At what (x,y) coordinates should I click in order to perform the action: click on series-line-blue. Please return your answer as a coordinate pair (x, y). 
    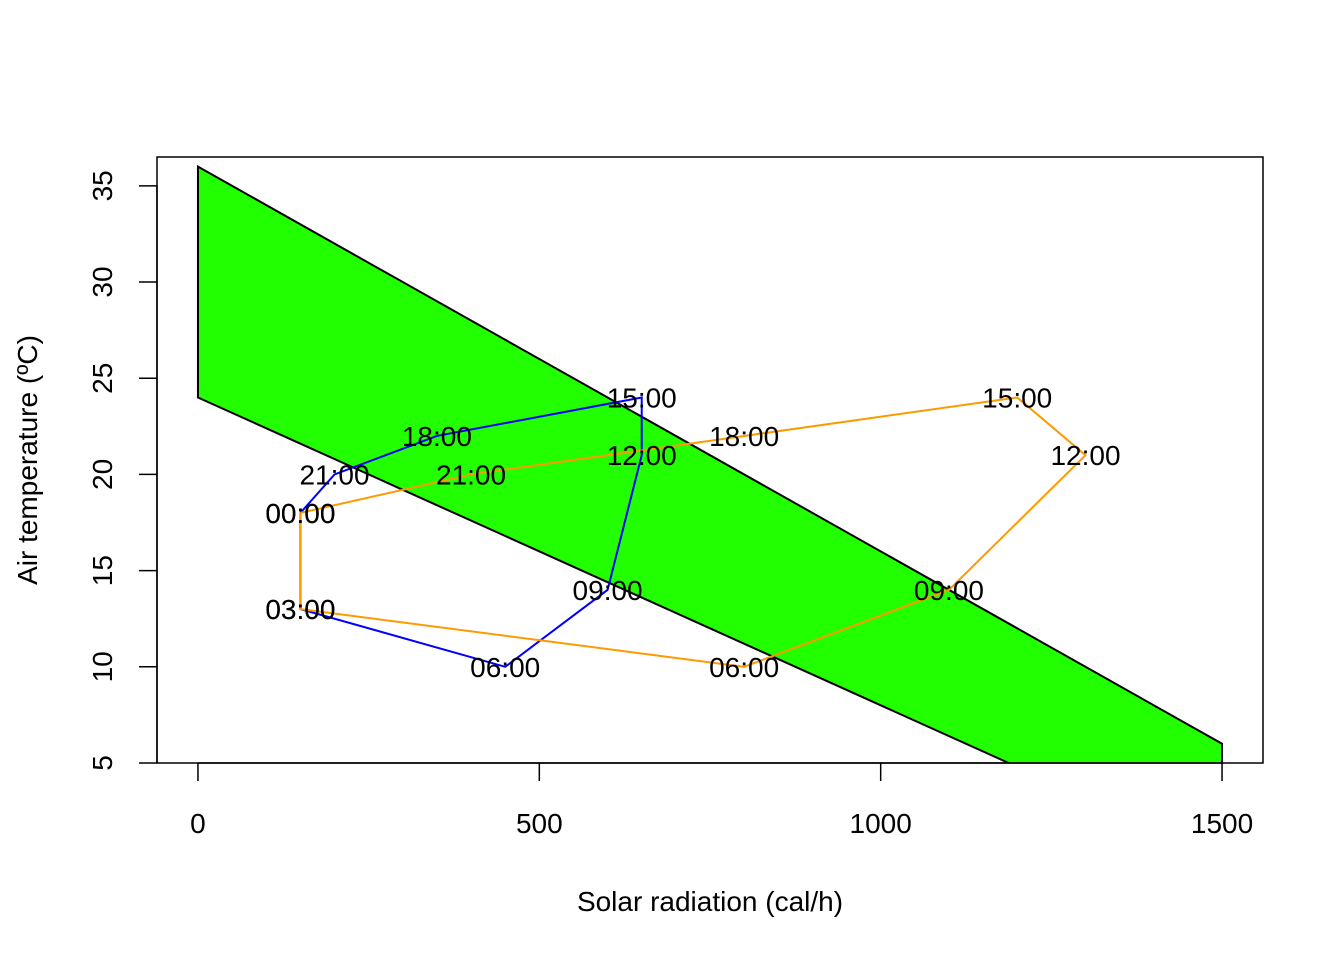
    Looking at the image, I should click on (471, 532).